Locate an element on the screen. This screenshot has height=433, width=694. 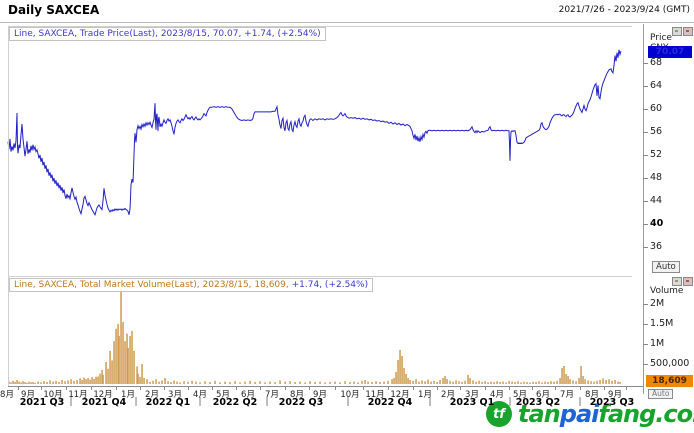
x-axis-month-label: 11月 is located at coordinates (78, 395).